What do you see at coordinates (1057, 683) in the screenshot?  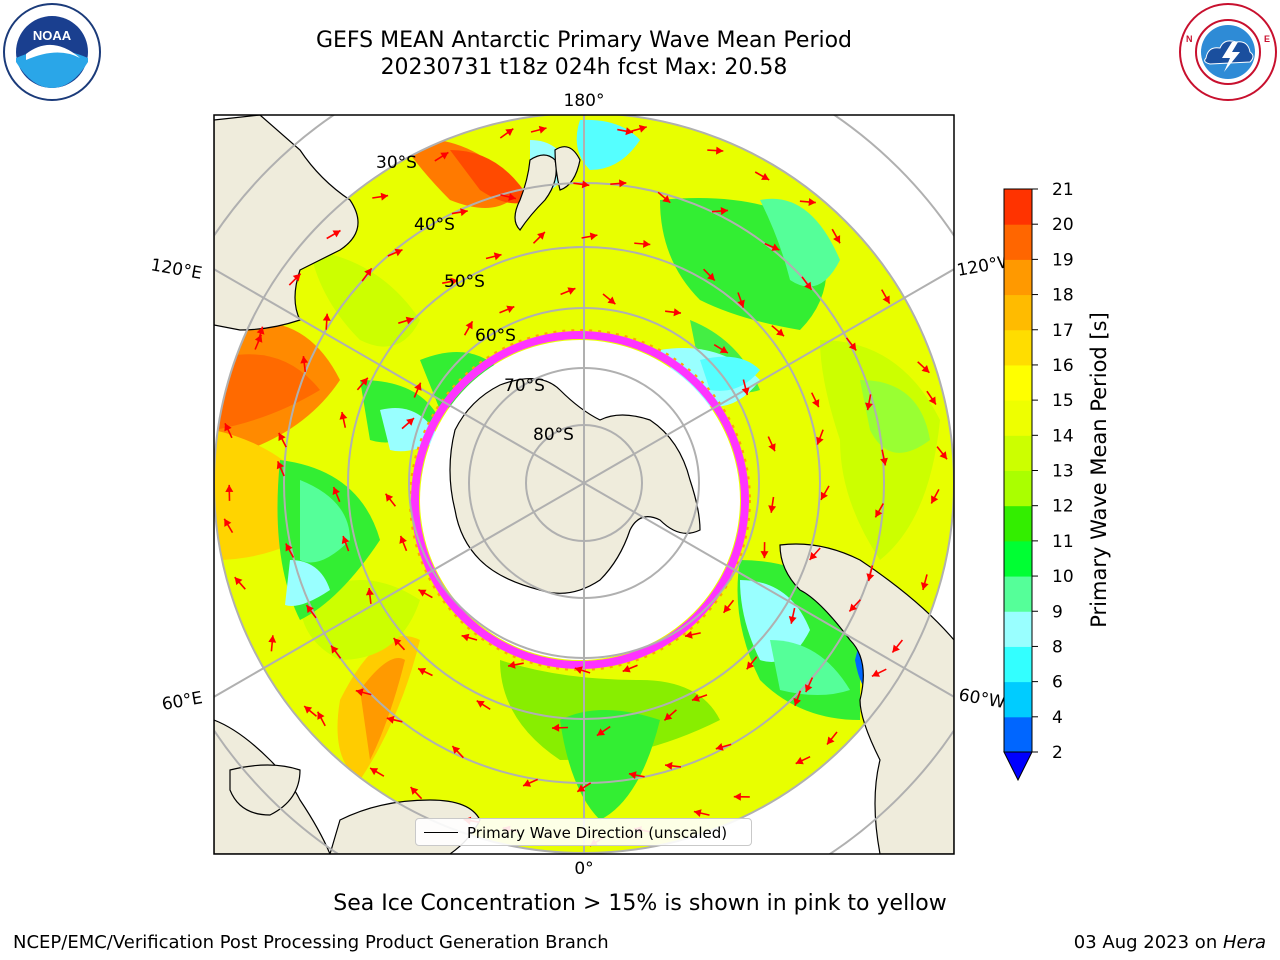 I see `colorbar-tick-label: 6` at bounding box center [1057, 683].